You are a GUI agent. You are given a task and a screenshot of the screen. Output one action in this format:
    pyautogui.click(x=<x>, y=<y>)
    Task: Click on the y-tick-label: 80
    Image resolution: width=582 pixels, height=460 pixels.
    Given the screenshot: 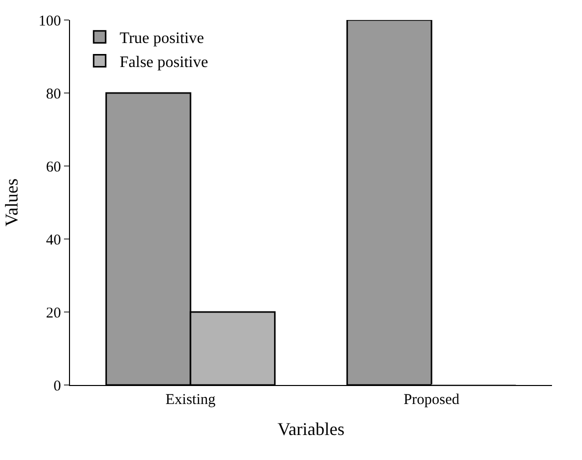 What is the action you would take?
    pyautogui.click(x=53, y=94)
    